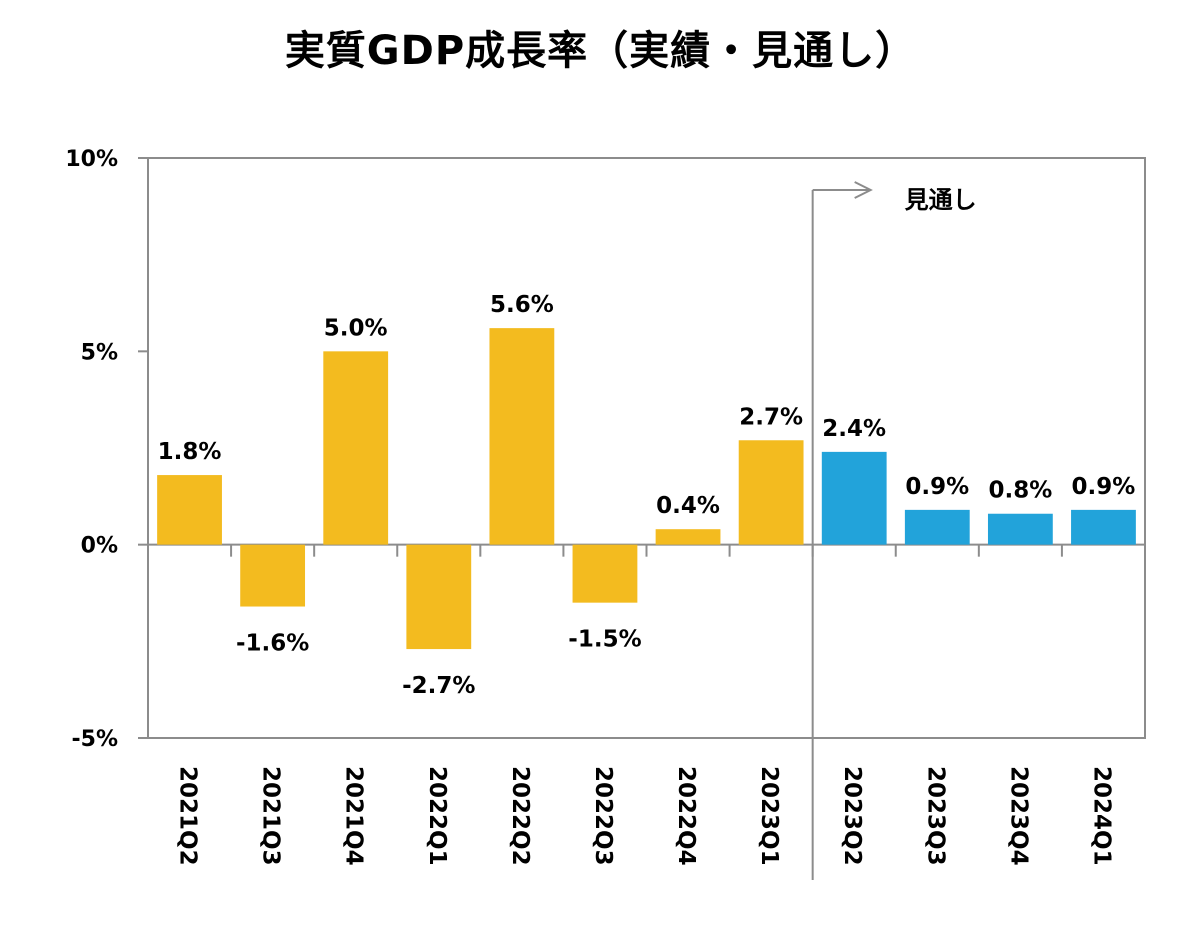  What do you see at coordinates (935, 816) in the screenshot?
I see `x-tick-label: 2023Q3` at bounding box center [935, 816].